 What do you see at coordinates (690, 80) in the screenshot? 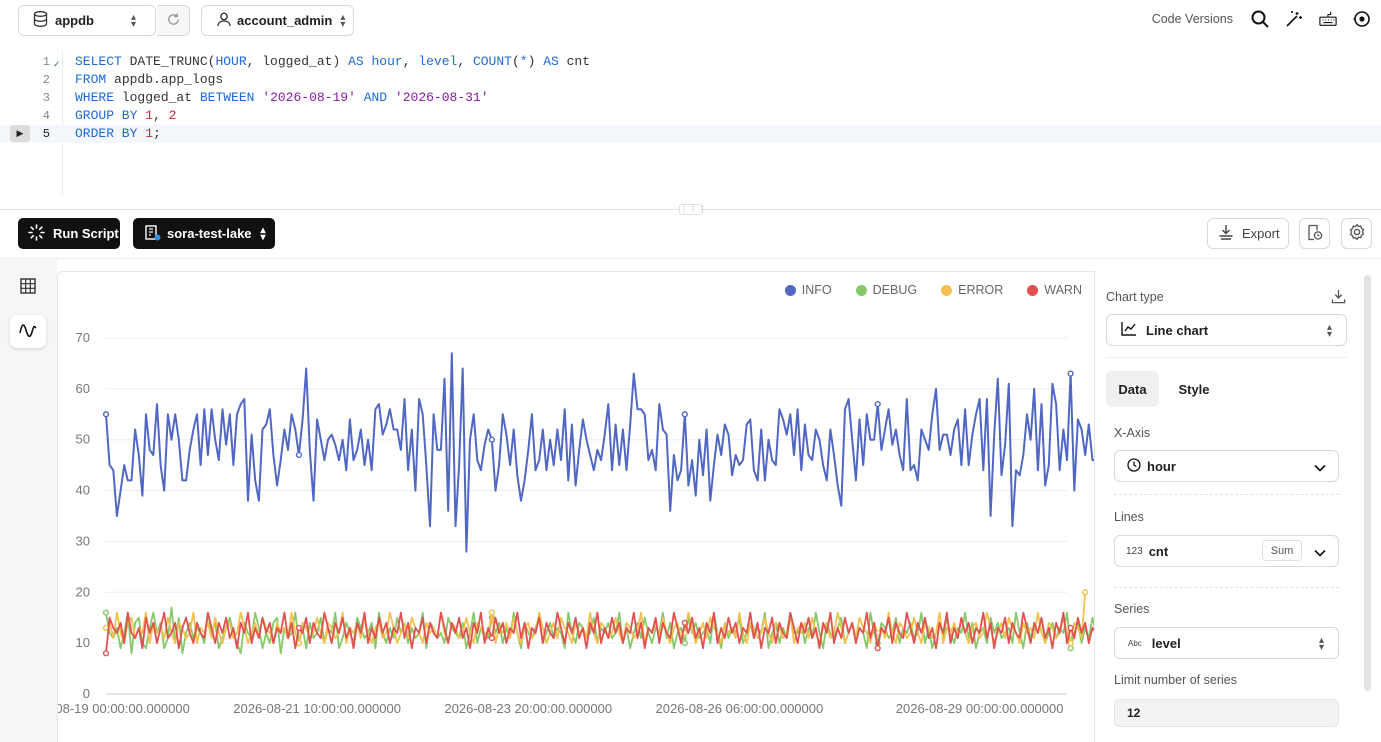
I see `code-line: 2 FROM appdb.app_logs` at bounding box center [690, 80].